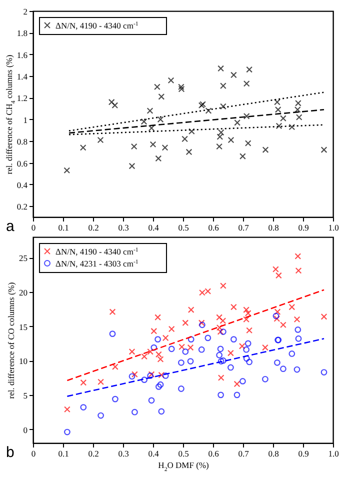 The width and height of the screenshot is (344, 482). I want to click on y-tick-label: 25, so click(23, 258).